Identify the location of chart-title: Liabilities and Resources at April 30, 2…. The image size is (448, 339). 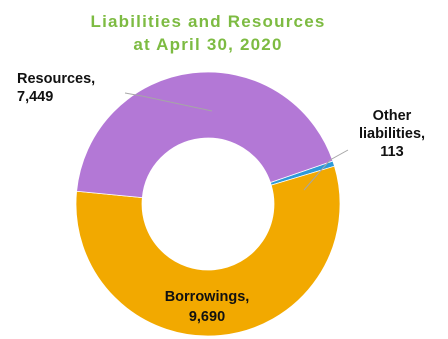
(207, 33).